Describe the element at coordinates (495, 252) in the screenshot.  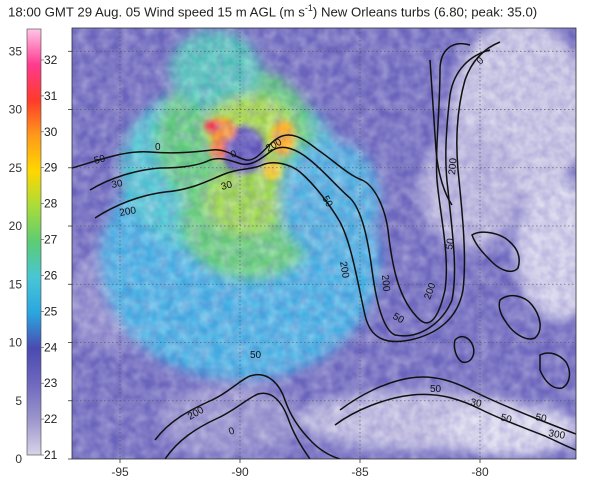
I see `contour-bahamas` at that location.